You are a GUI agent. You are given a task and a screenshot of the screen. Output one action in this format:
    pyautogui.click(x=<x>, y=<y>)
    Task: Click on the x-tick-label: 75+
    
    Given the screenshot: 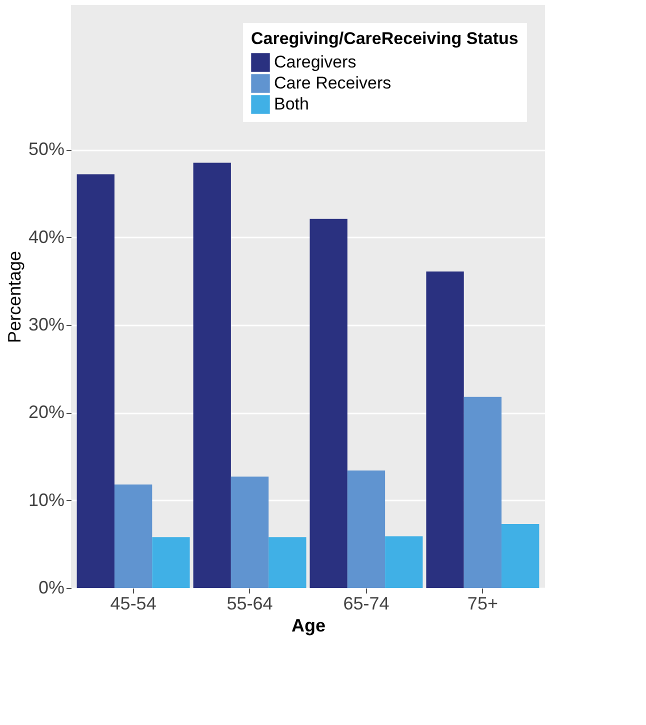 What is the action you would take?
    pyautogui.click(x=482, y=604)
    